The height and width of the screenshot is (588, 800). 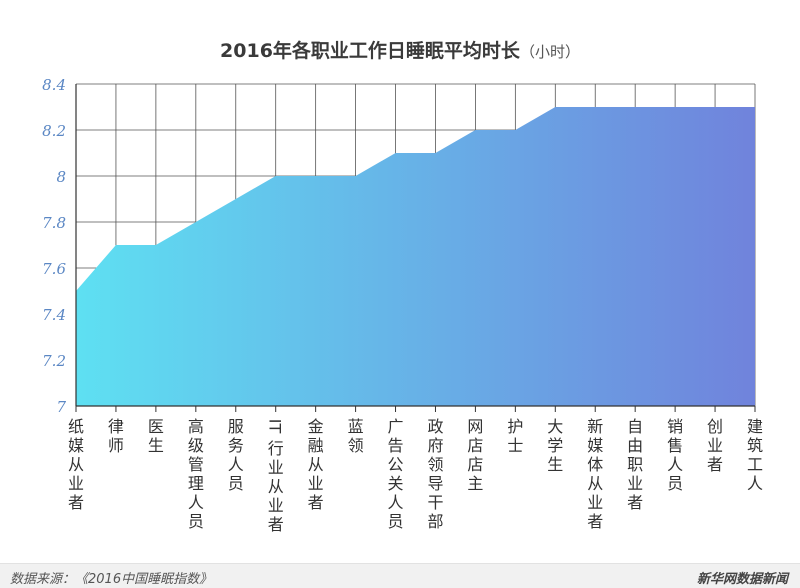 I want to click on x-category-label: 律师, so click(x=116, y=436).